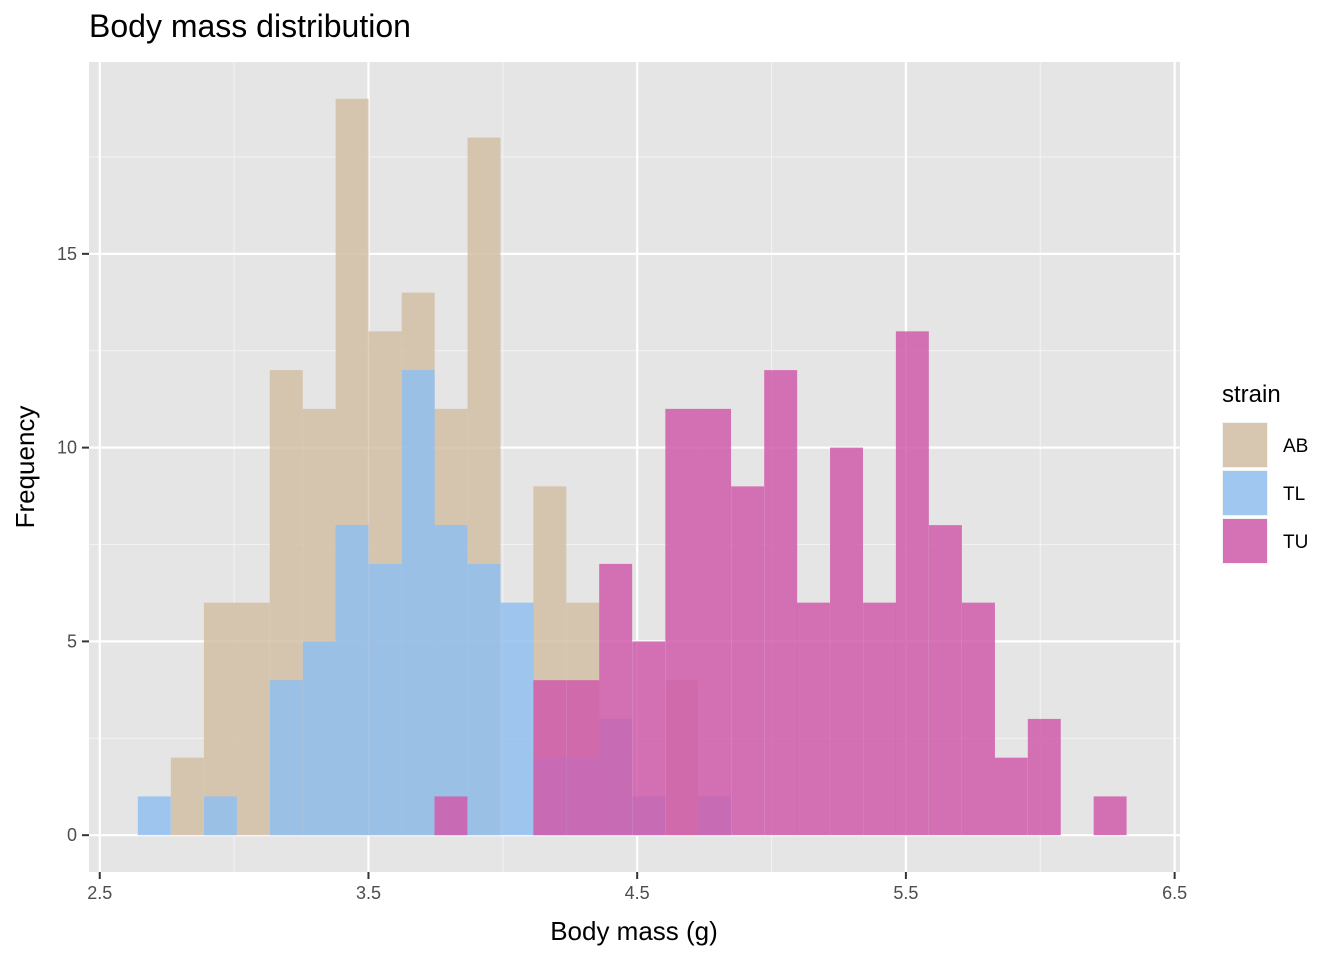  Describe the element at coordinates (72, 641) in the screenshot. I see `y-tick-label: 5` at that location.